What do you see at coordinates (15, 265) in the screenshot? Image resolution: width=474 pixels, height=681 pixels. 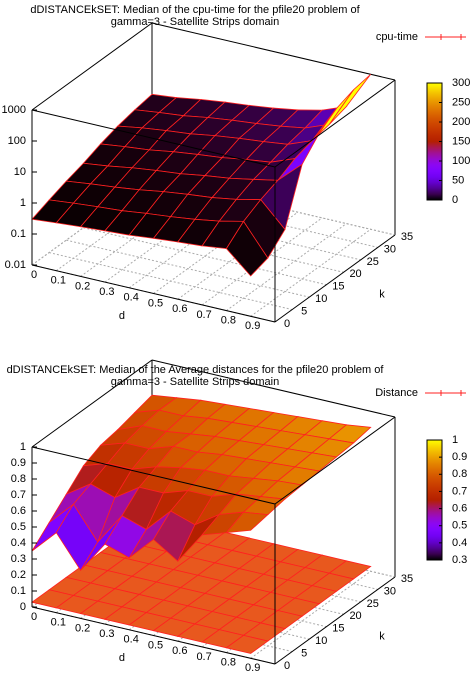 I see `z-tick-label: 0.01` at bounding box center [15, 265].